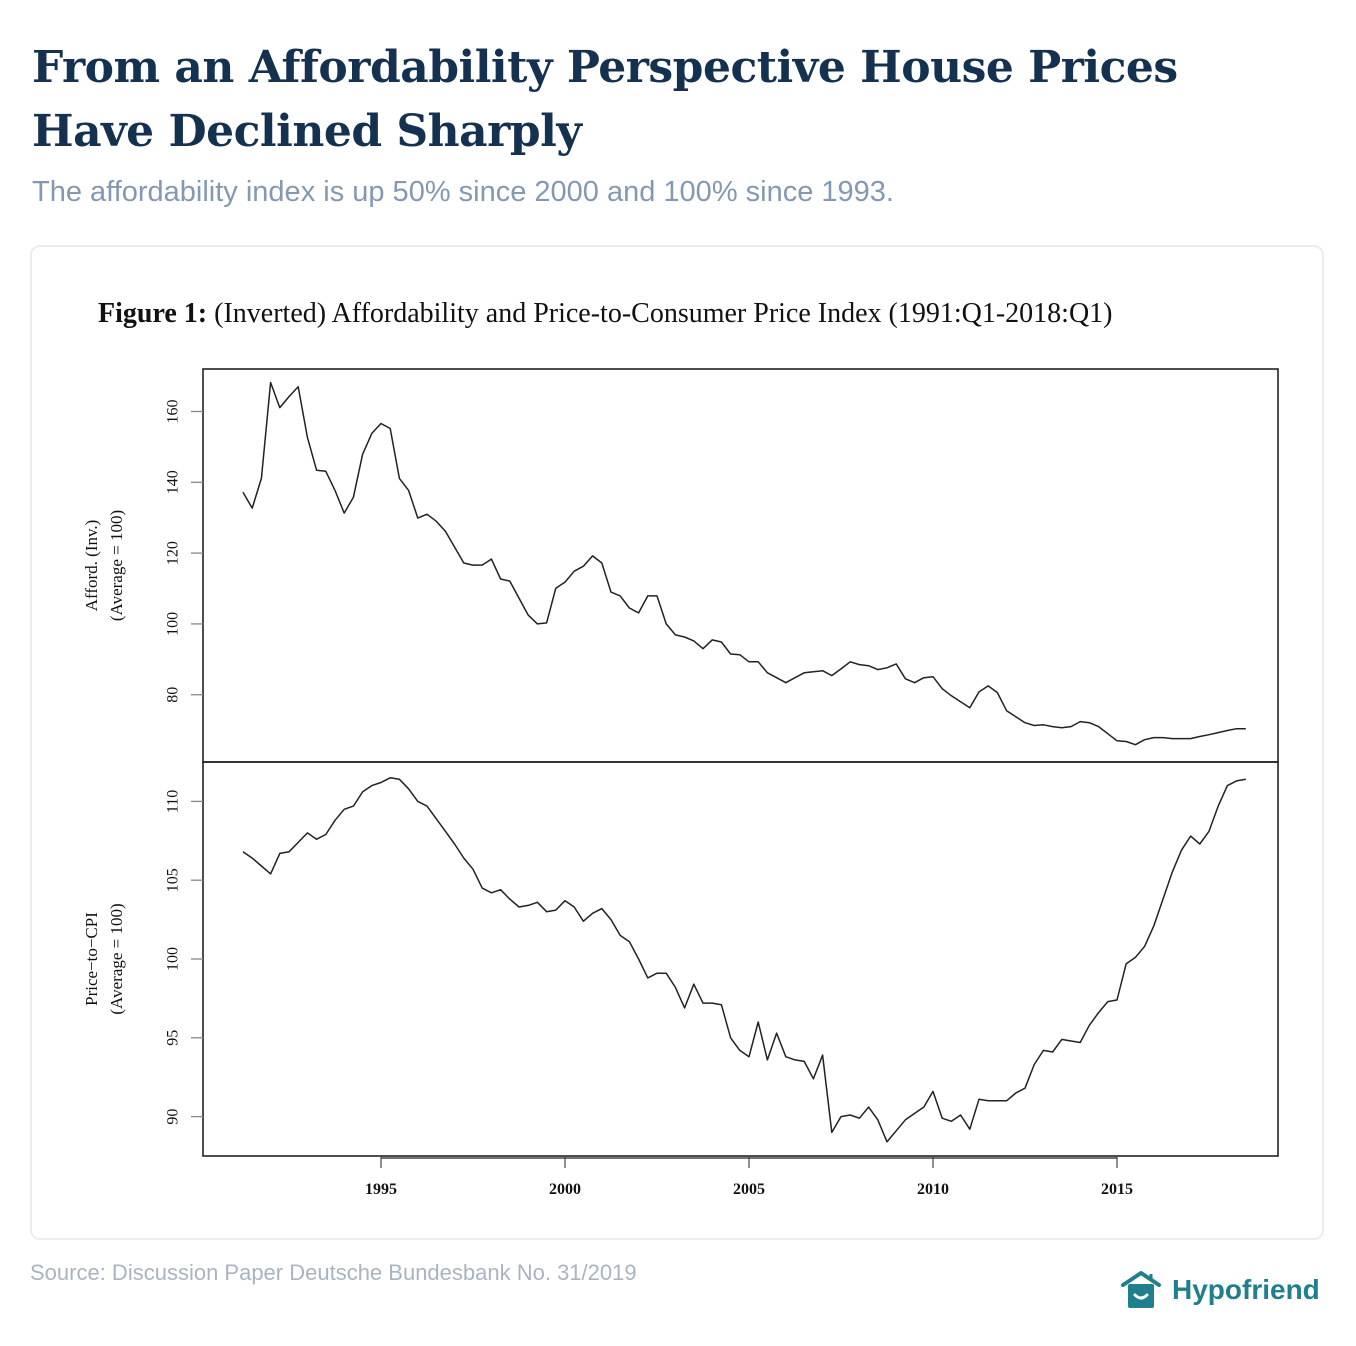  I want to click on x-tick-label: 2005, so click(749, 1189).